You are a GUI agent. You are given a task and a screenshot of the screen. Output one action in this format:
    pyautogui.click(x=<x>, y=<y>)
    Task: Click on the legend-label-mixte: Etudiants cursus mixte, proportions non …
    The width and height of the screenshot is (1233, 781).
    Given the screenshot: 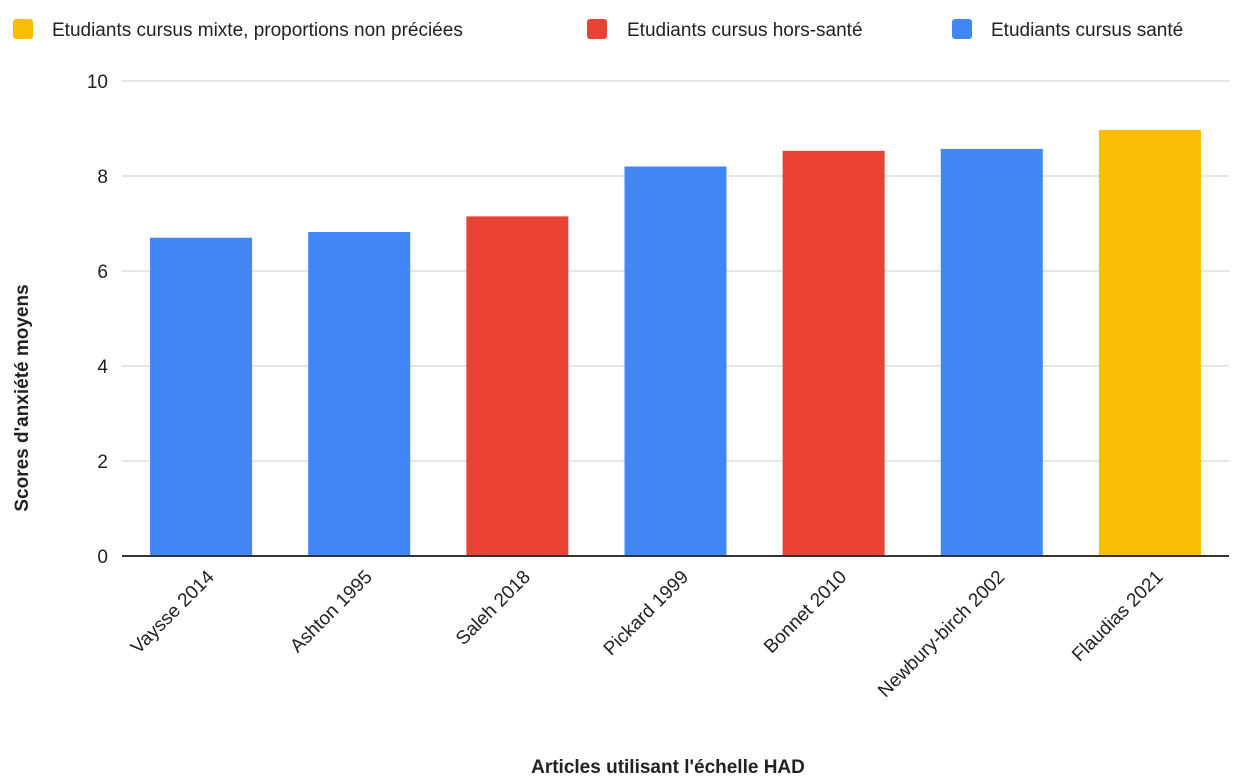 What is the action you would take?
    pyautogui.click(x=257, y=30)
    